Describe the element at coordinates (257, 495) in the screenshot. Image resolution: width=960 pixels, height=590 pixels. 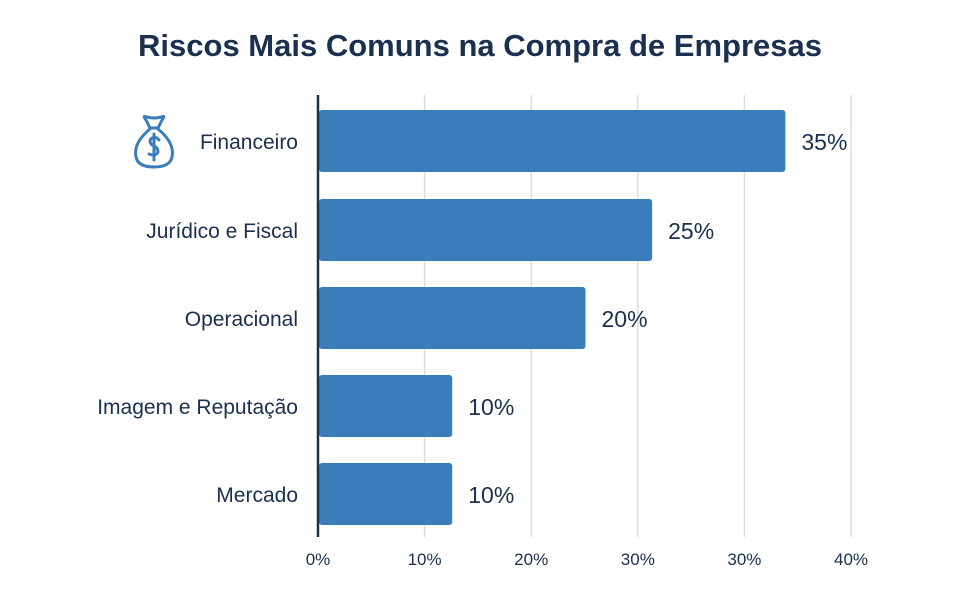
I see `category-label: Mercado` at that location.